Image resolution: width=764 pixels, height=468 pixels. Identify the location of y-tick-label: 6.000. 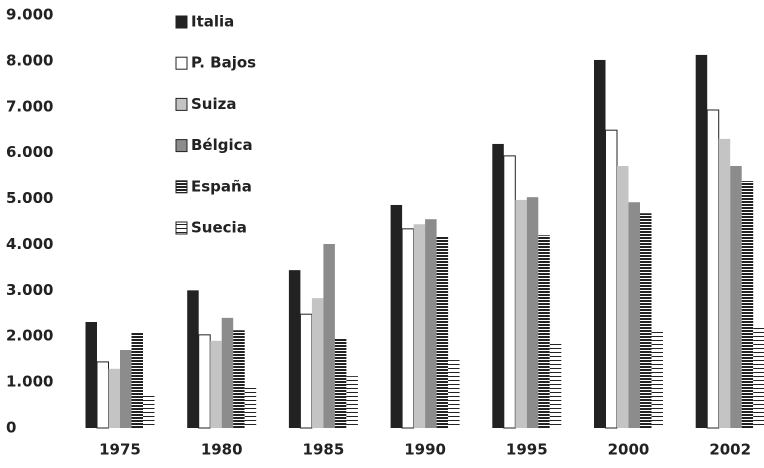
(29, 152).